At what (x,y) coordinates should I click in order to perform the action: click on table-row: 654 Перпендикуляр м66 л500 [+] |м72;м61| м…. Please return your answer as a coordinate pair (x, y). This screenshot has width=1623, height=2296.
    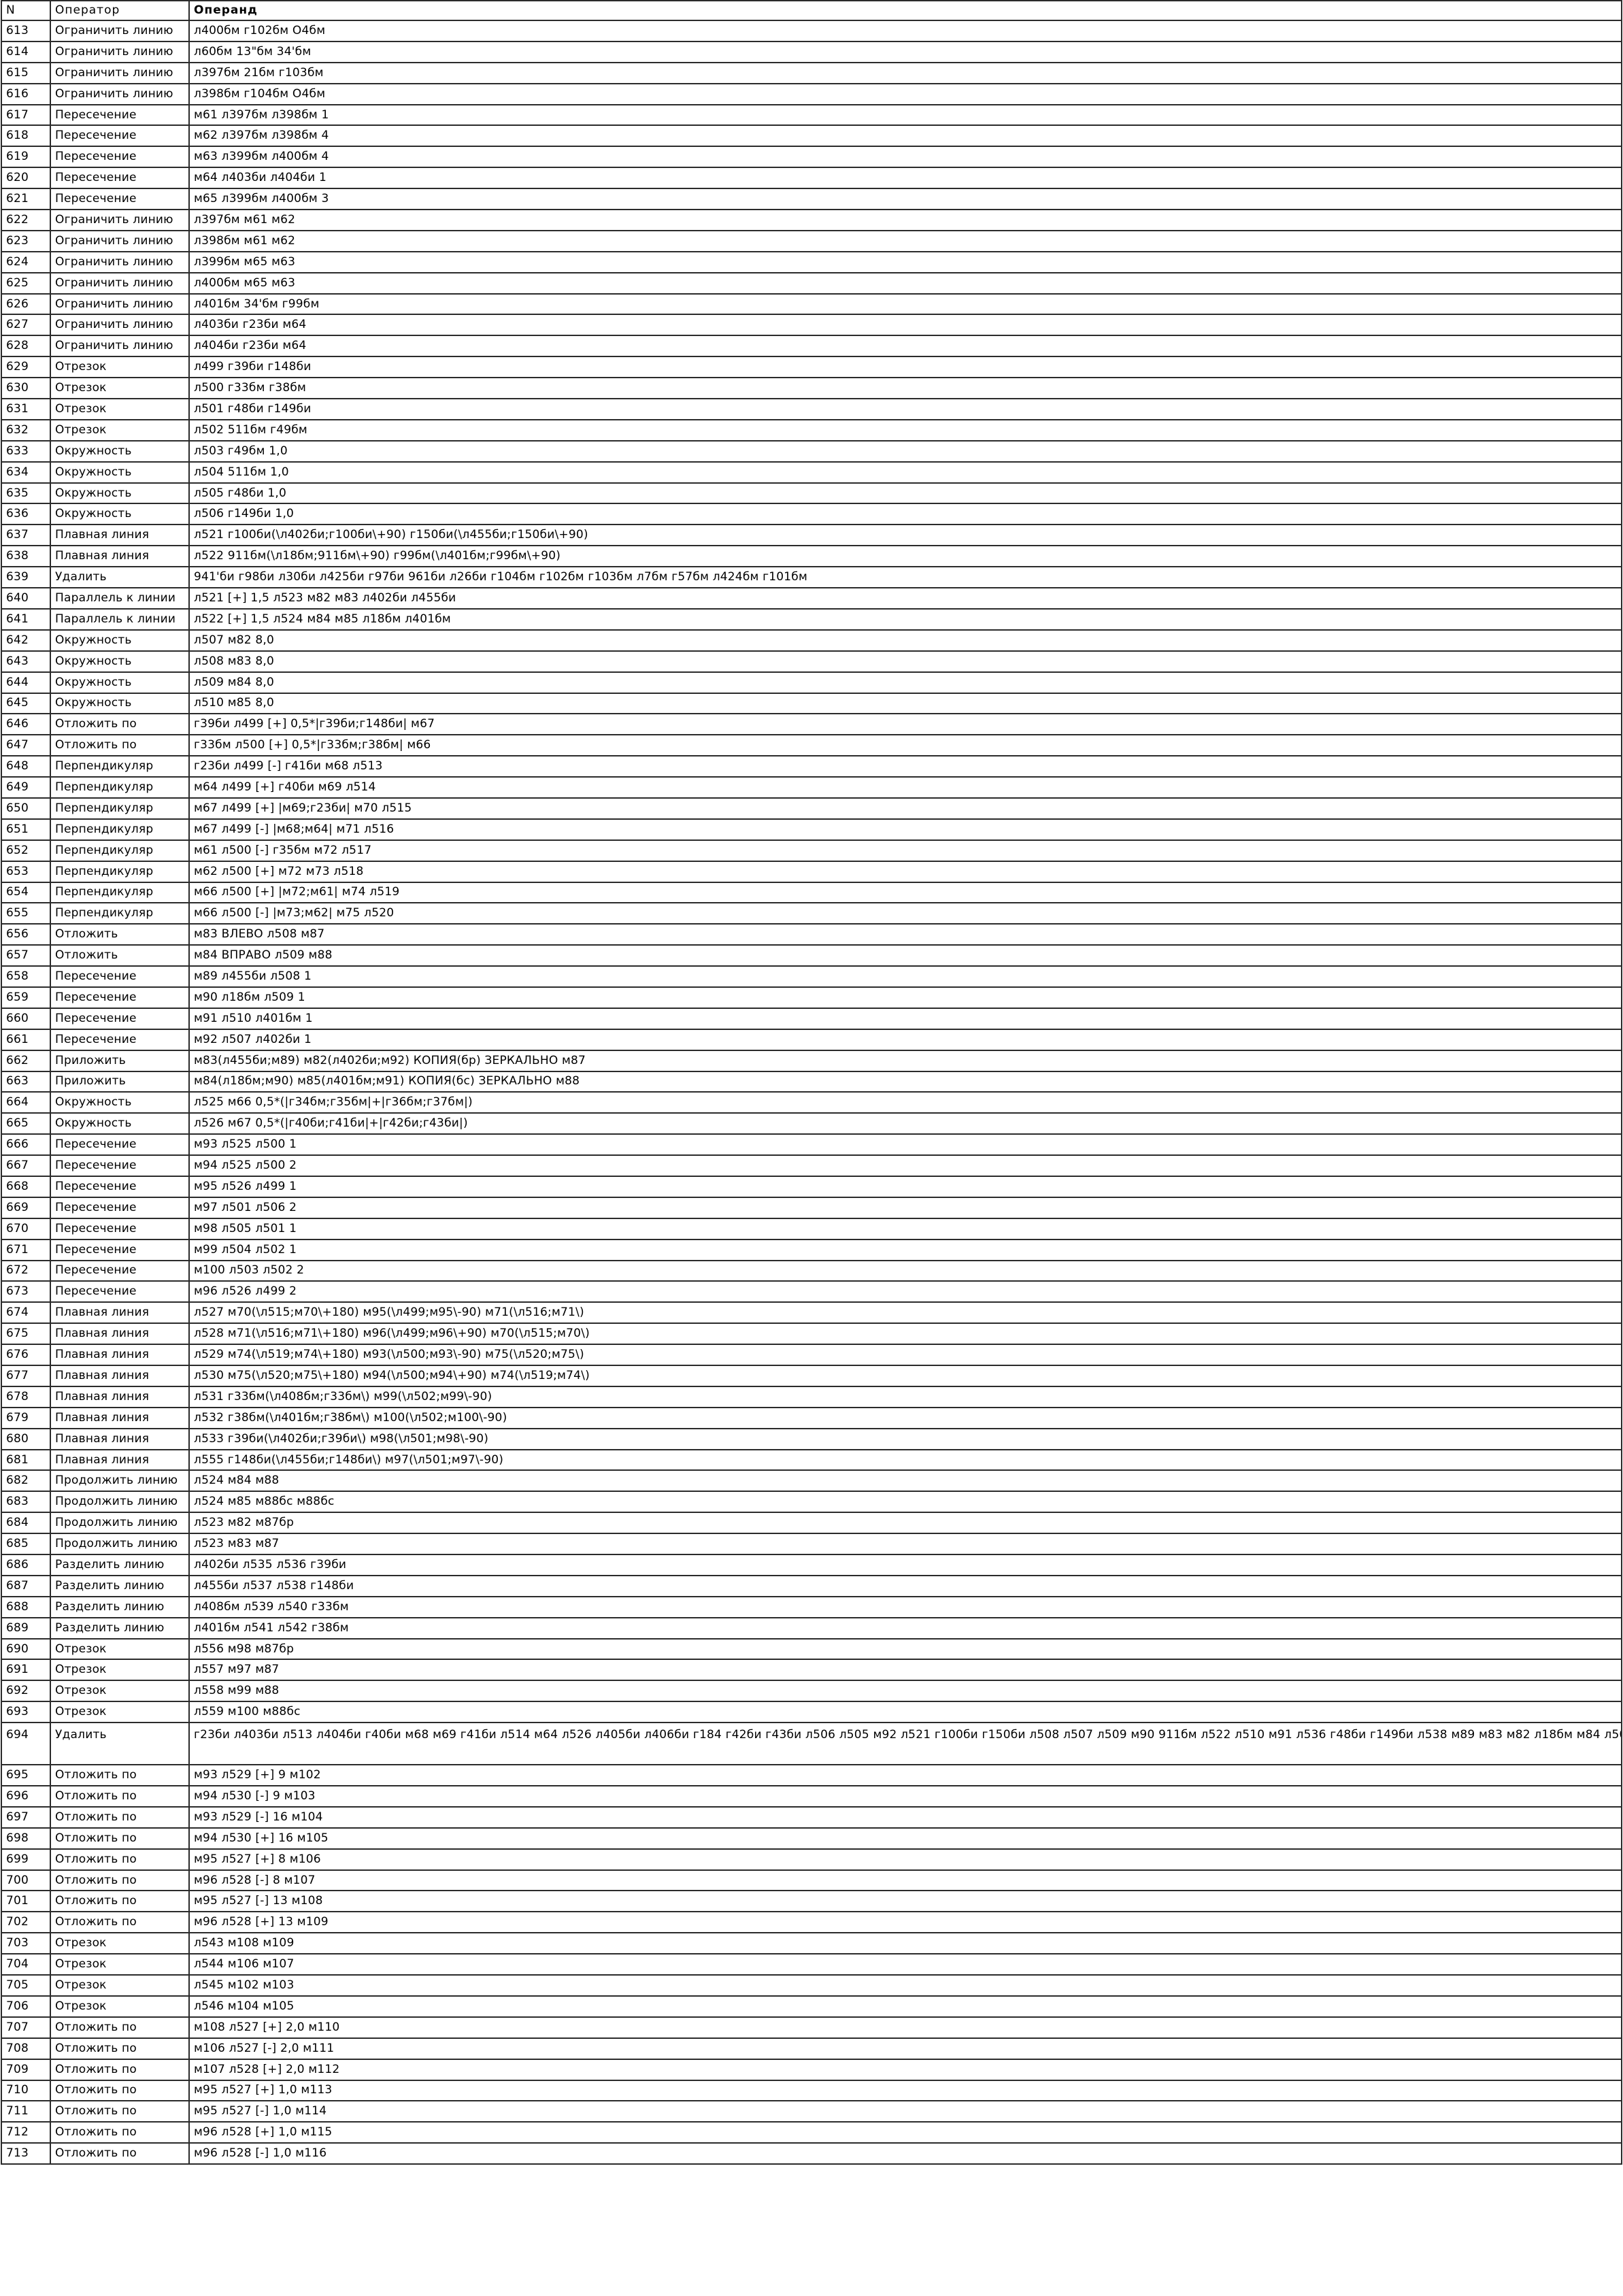
    Looking at the image, I should click on (811, 893).